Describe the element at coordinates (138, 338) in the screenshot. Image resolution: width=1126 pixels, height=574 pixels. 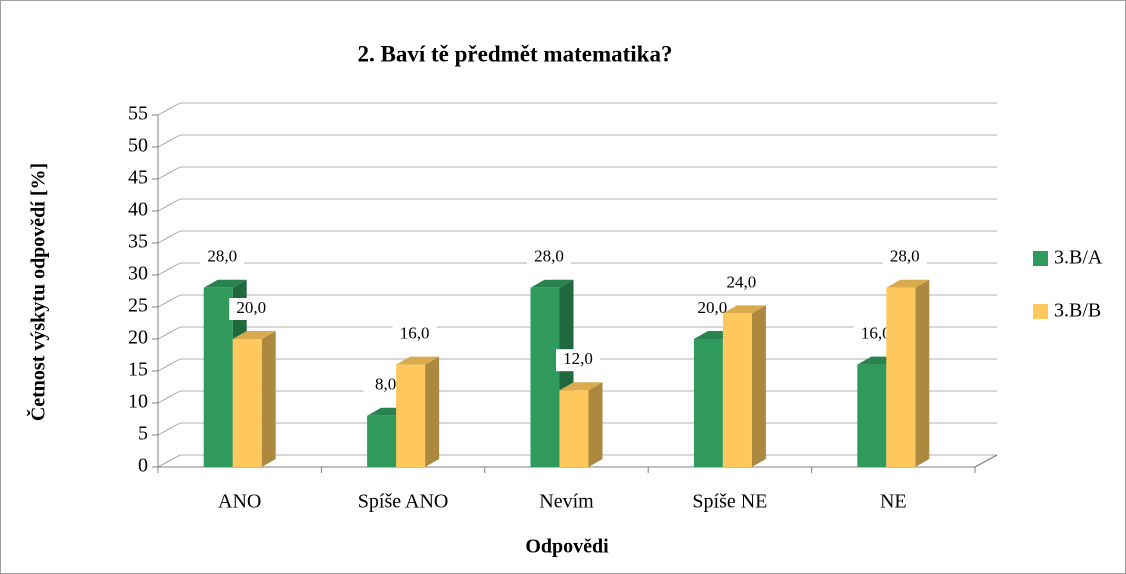
I see `y-tick-label: 20` at that location.